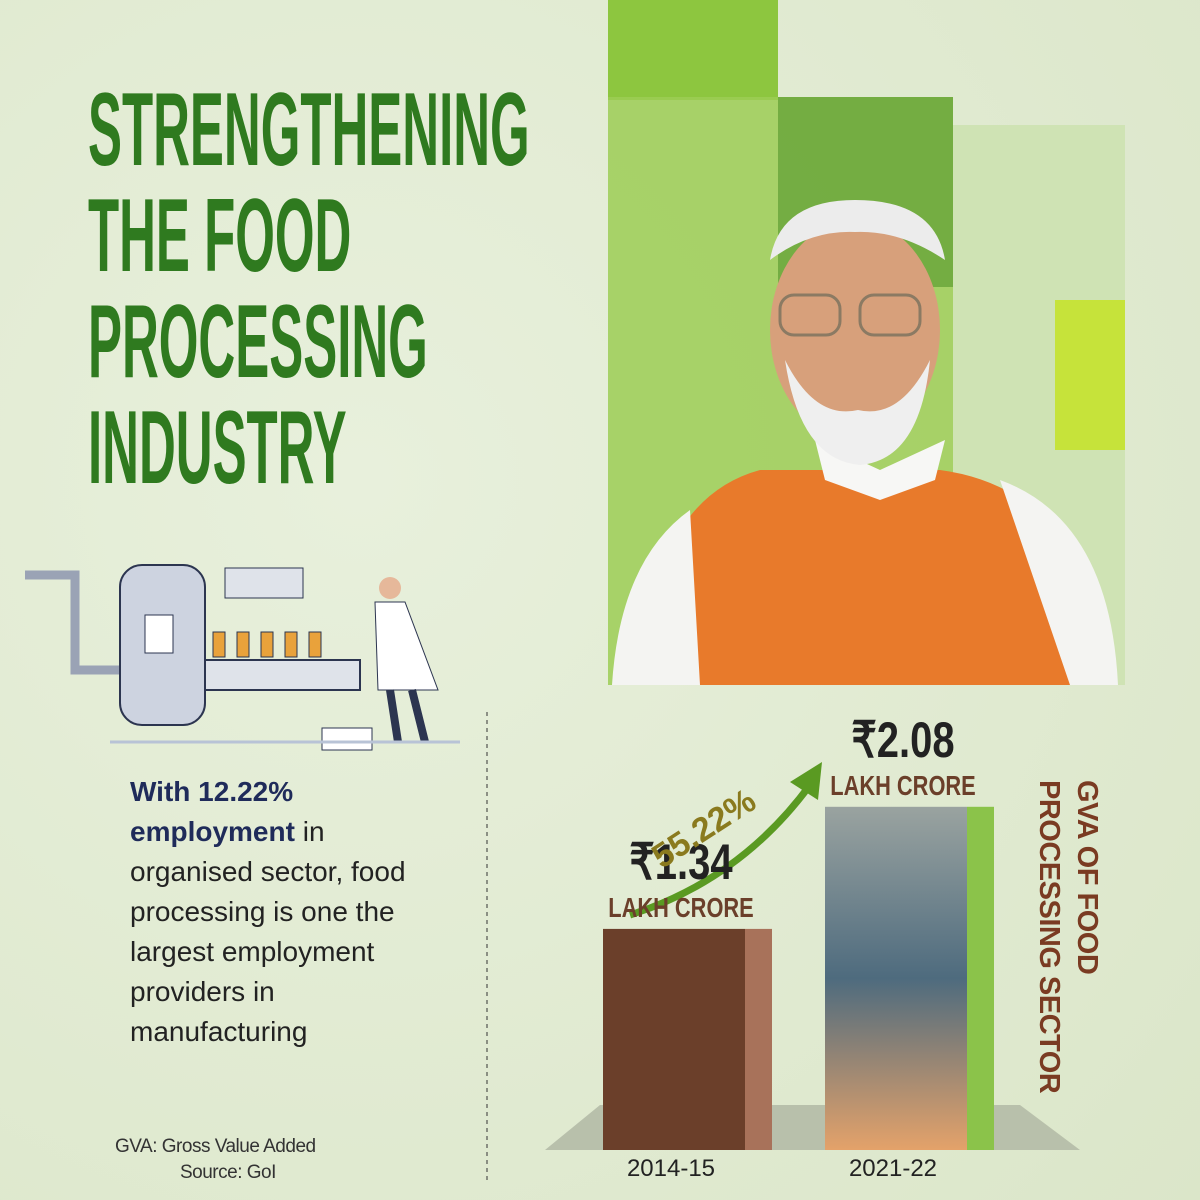 This screenshot has width=1200, height=1200. What do you see at coordinates (309, 130) in the screenshot?
I see `title-line: STRENGTHENING` at bounding box center [309, 130].